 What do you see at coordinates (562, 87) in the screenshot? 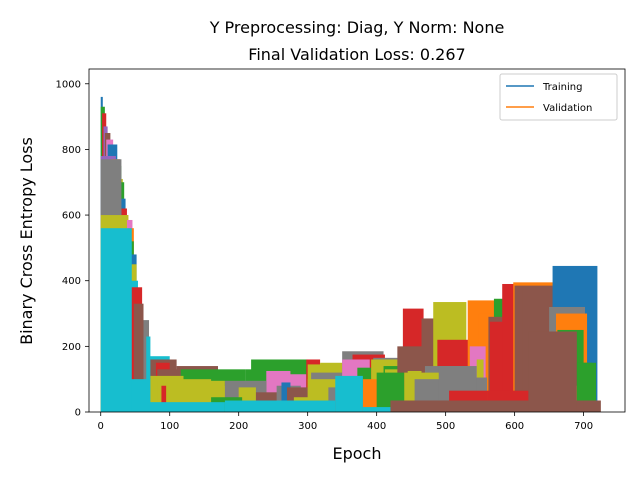
I see `legend-training-label: Training` at bounding box center [562, 87].